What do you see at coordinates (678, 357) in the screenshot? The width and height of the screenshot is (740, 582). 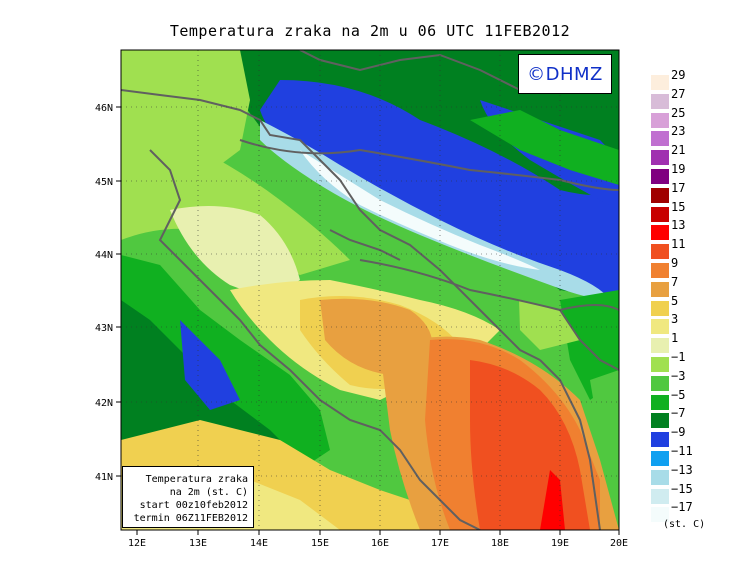 I see `legend-level-label: −1` at bounding box center [678, 357].